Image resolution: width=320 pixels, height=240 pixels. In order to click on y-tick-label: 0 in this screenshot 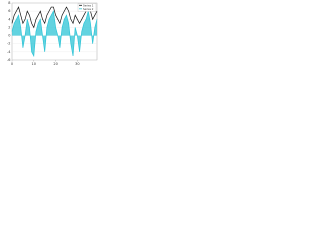, I will do `click(9, 36)`.